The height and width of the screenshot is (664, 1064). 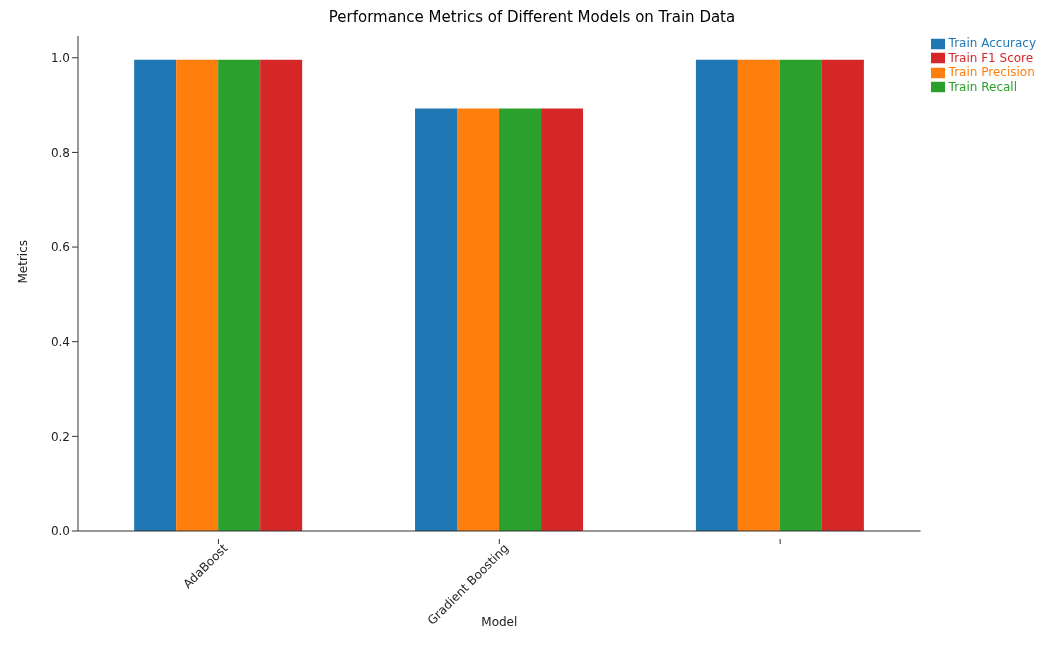 I want to click on legend-label: Train Recall, so click(x=983, y=86).